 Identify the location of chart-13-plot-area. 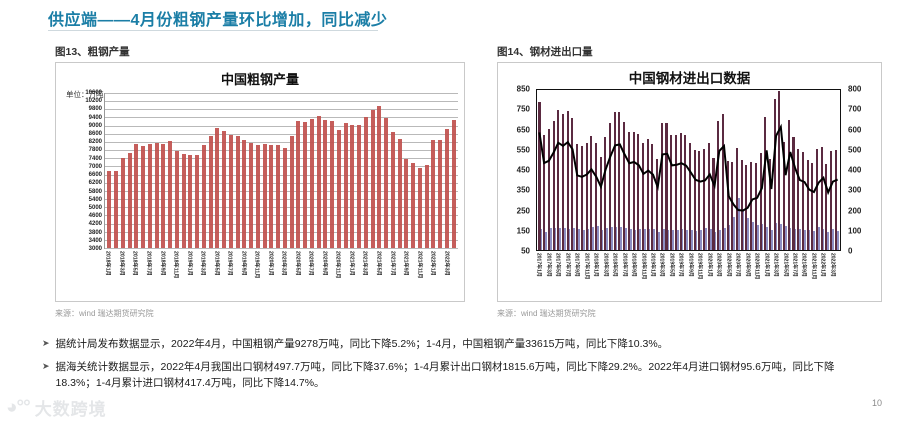
(281, 171).